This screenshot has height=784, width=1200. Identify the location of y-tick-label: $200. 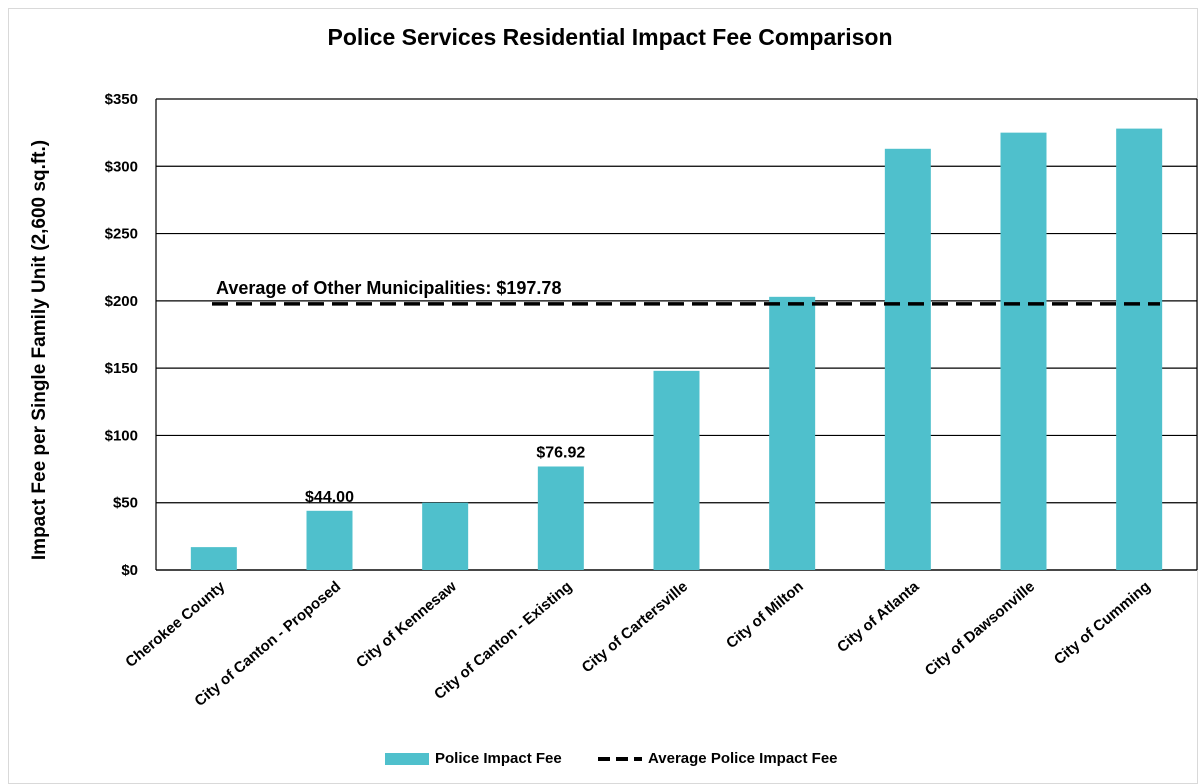
(121, 301).